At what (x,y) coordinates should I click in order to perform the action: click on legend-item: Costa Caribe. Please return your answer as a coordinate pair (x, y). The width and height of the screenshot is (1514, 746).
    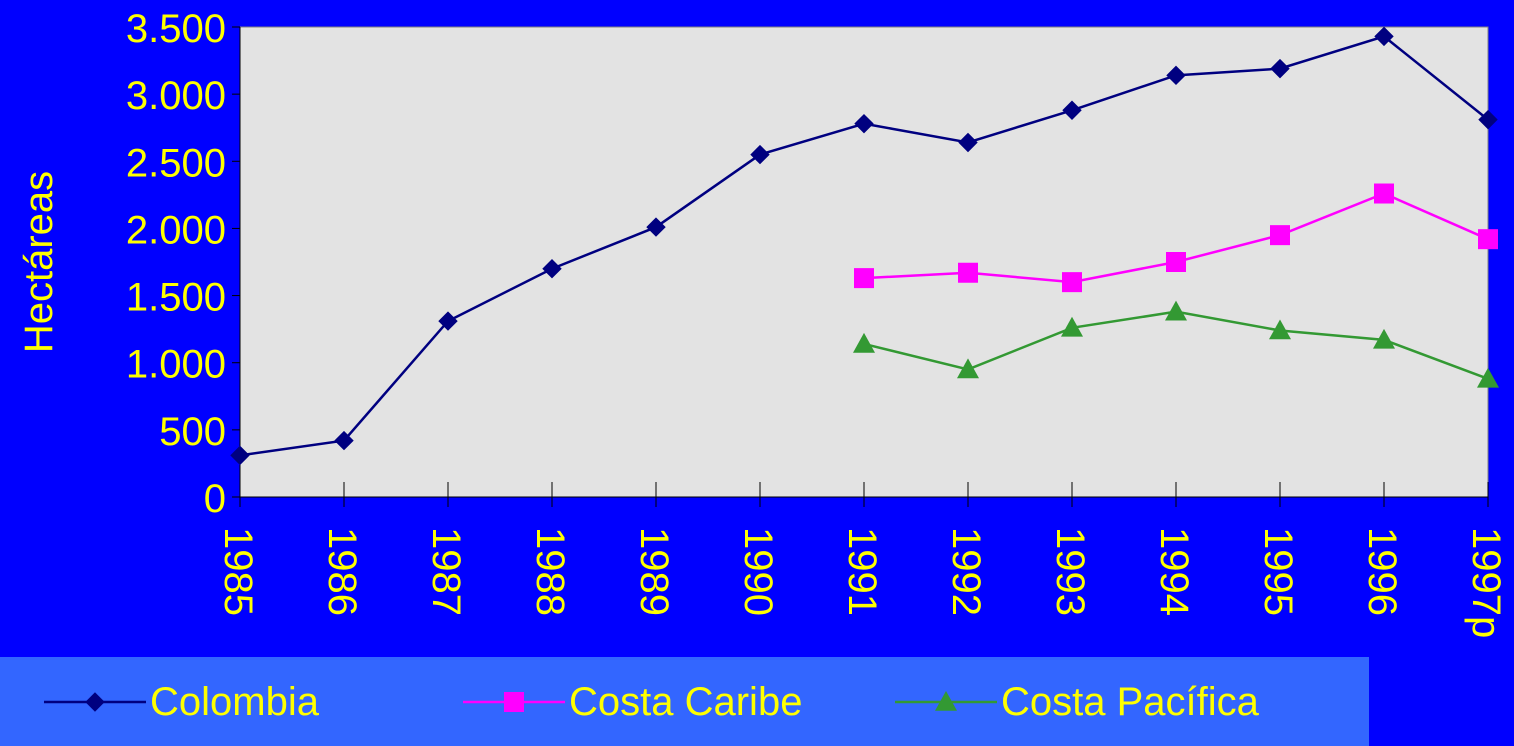
    Looking at the image, I should click on (632, 701).